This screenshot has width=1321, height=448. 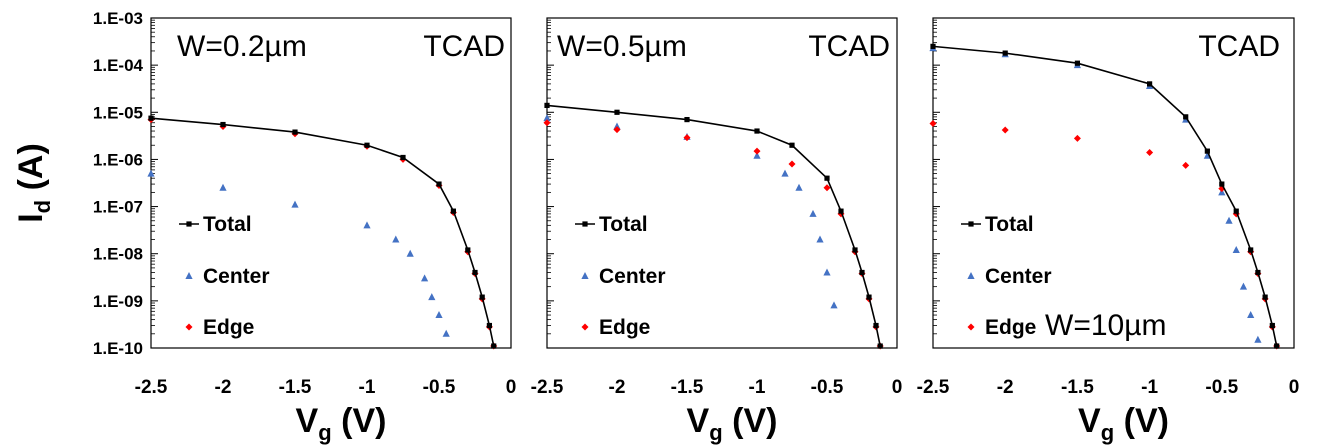 What do you see at coordinates (118, 112) in the screenshot?
I see `y-tick-label: 1.E-05` at bounding box center [118, 112].